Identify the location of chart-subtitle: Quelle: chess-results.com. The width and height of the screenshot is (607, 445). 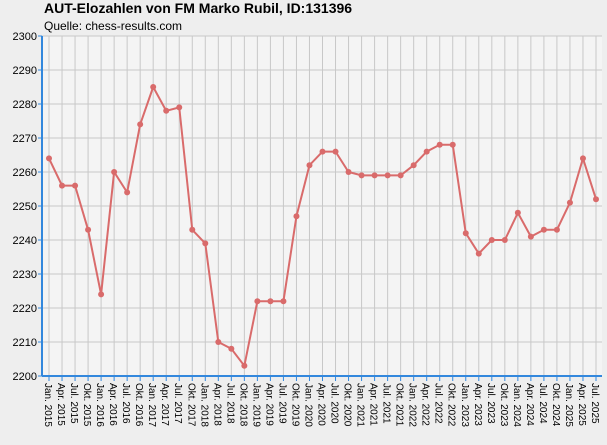
(113, 26).